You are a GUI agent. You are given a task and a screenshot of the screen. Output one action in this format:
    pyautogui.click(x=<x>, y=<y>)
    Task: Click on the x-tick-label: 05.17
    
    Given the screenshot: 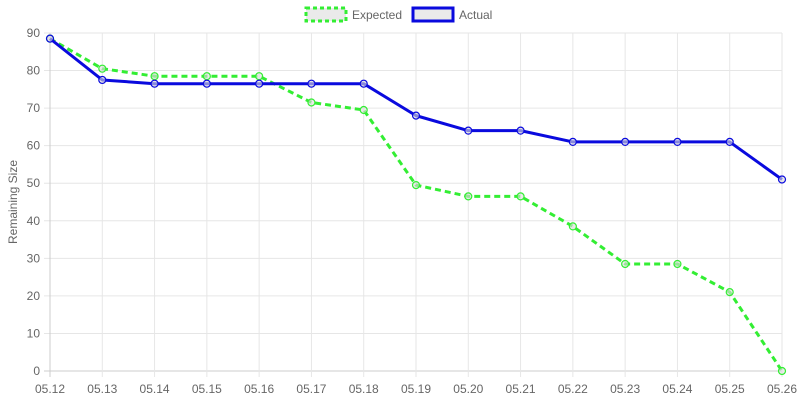 What is the action you would take?
    pyautogui.click(x=311, y=389)
    